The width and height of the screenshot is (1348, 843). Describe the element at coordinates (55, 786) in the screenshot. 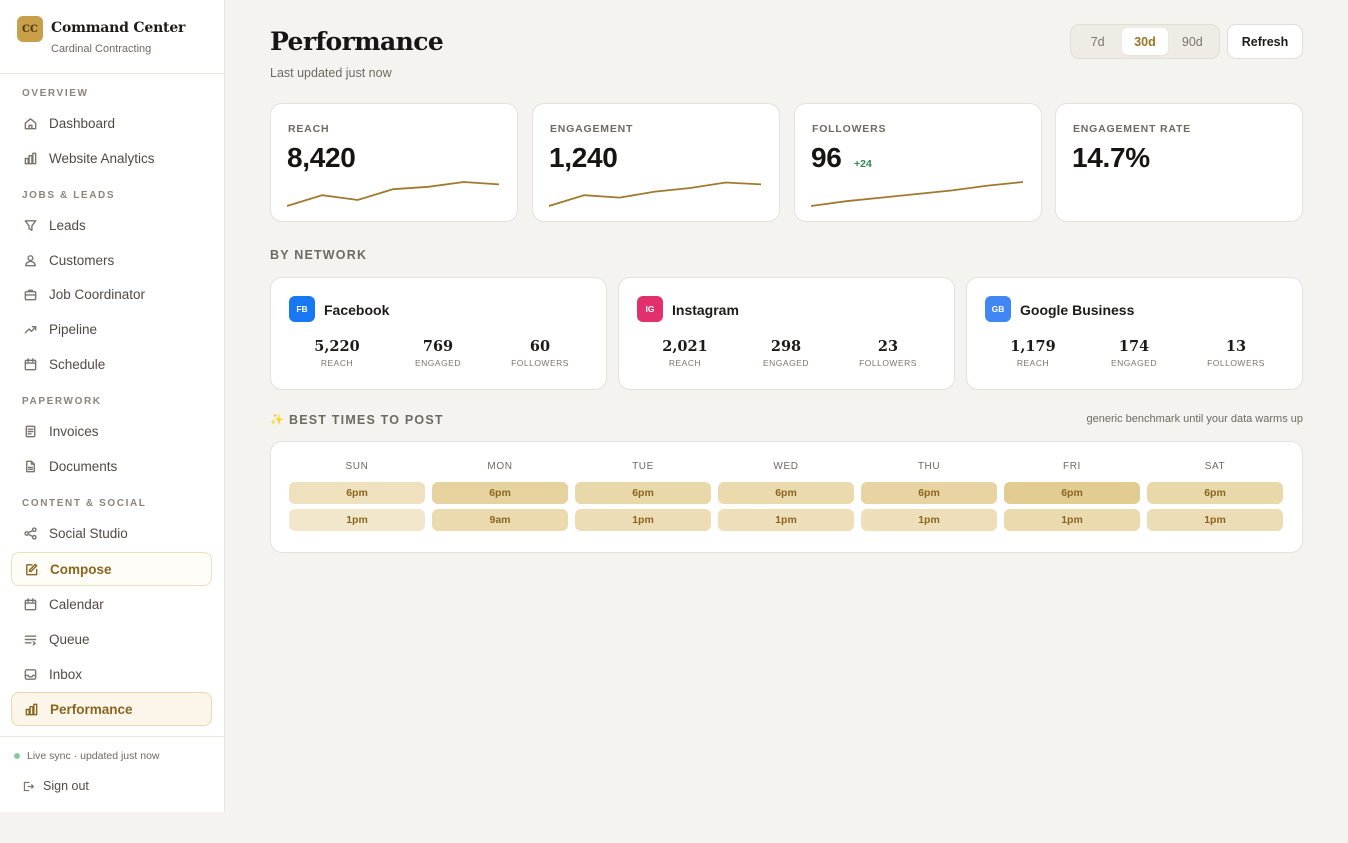

I see `sign-out-button: Sign out` at that location.